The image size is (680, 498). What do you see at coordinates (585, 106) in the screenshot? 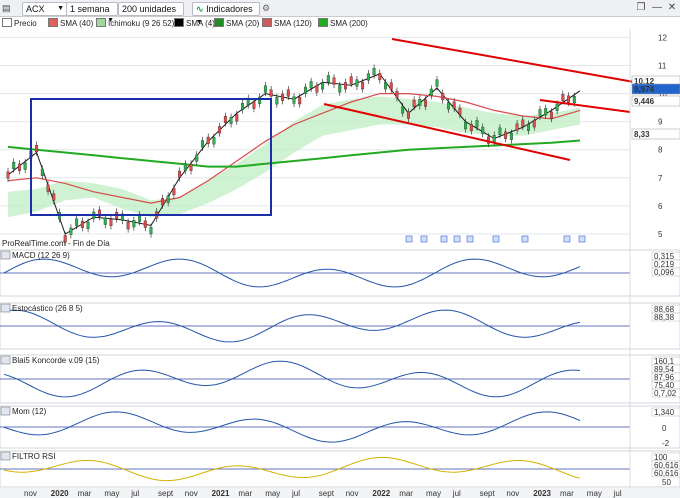
I see `trendline-mid` at bounding box center [585, 106].